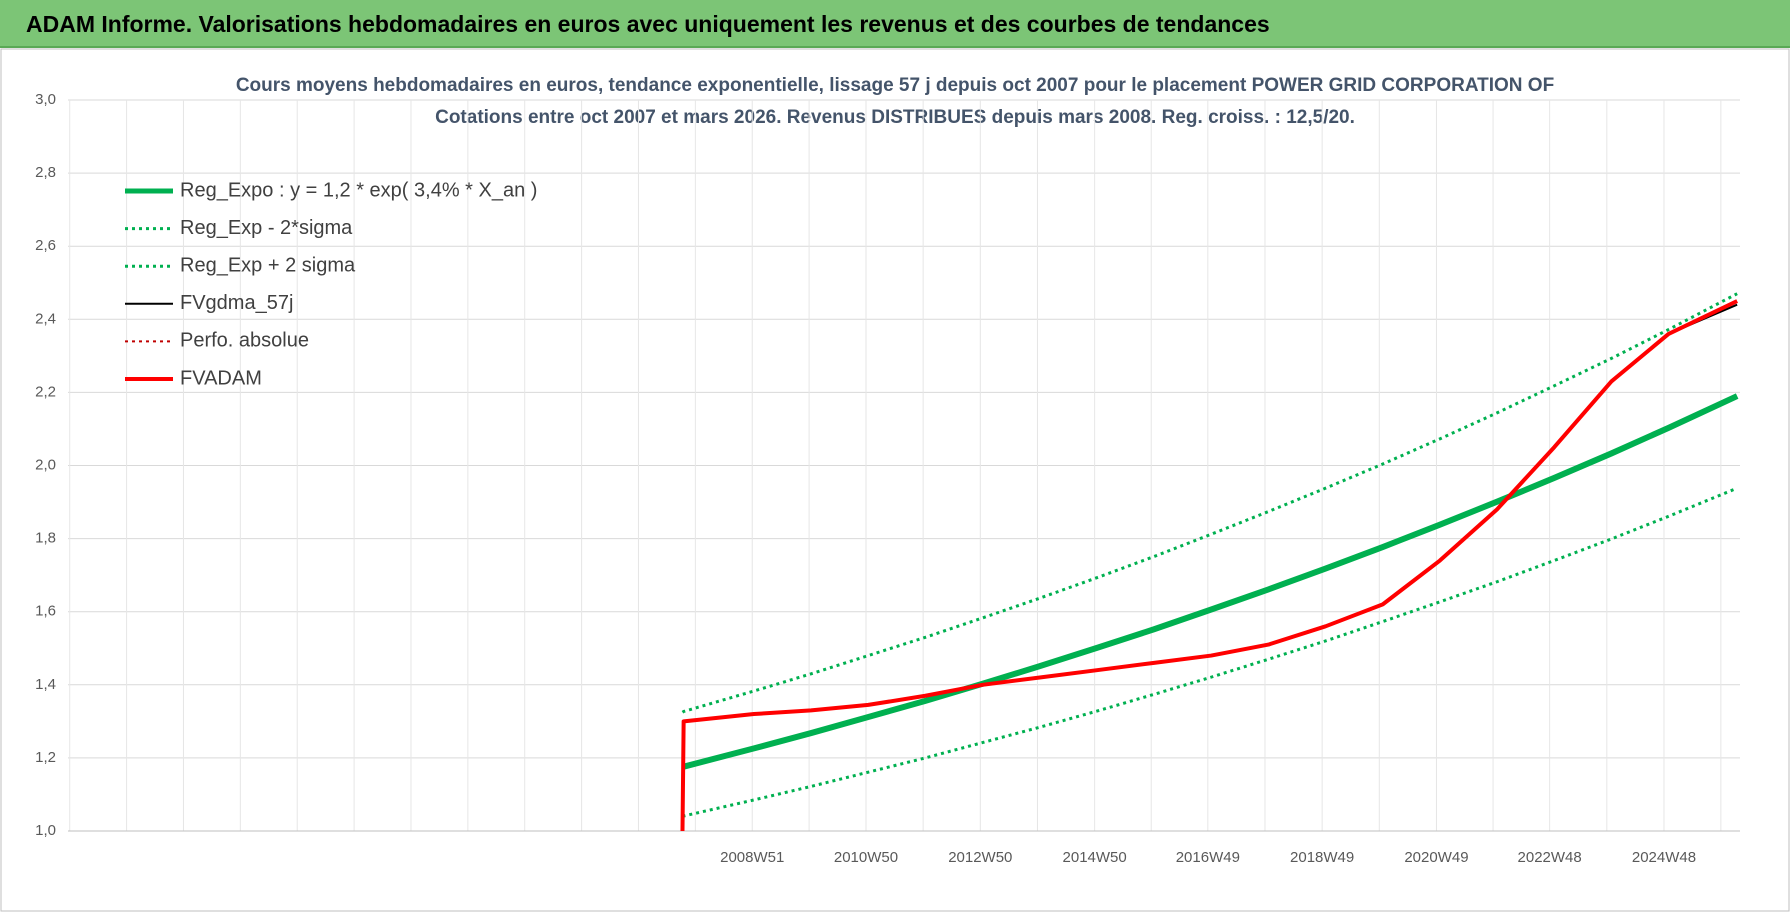  I want to click on x-tick-label: 2014W50, so click(1095, 857).